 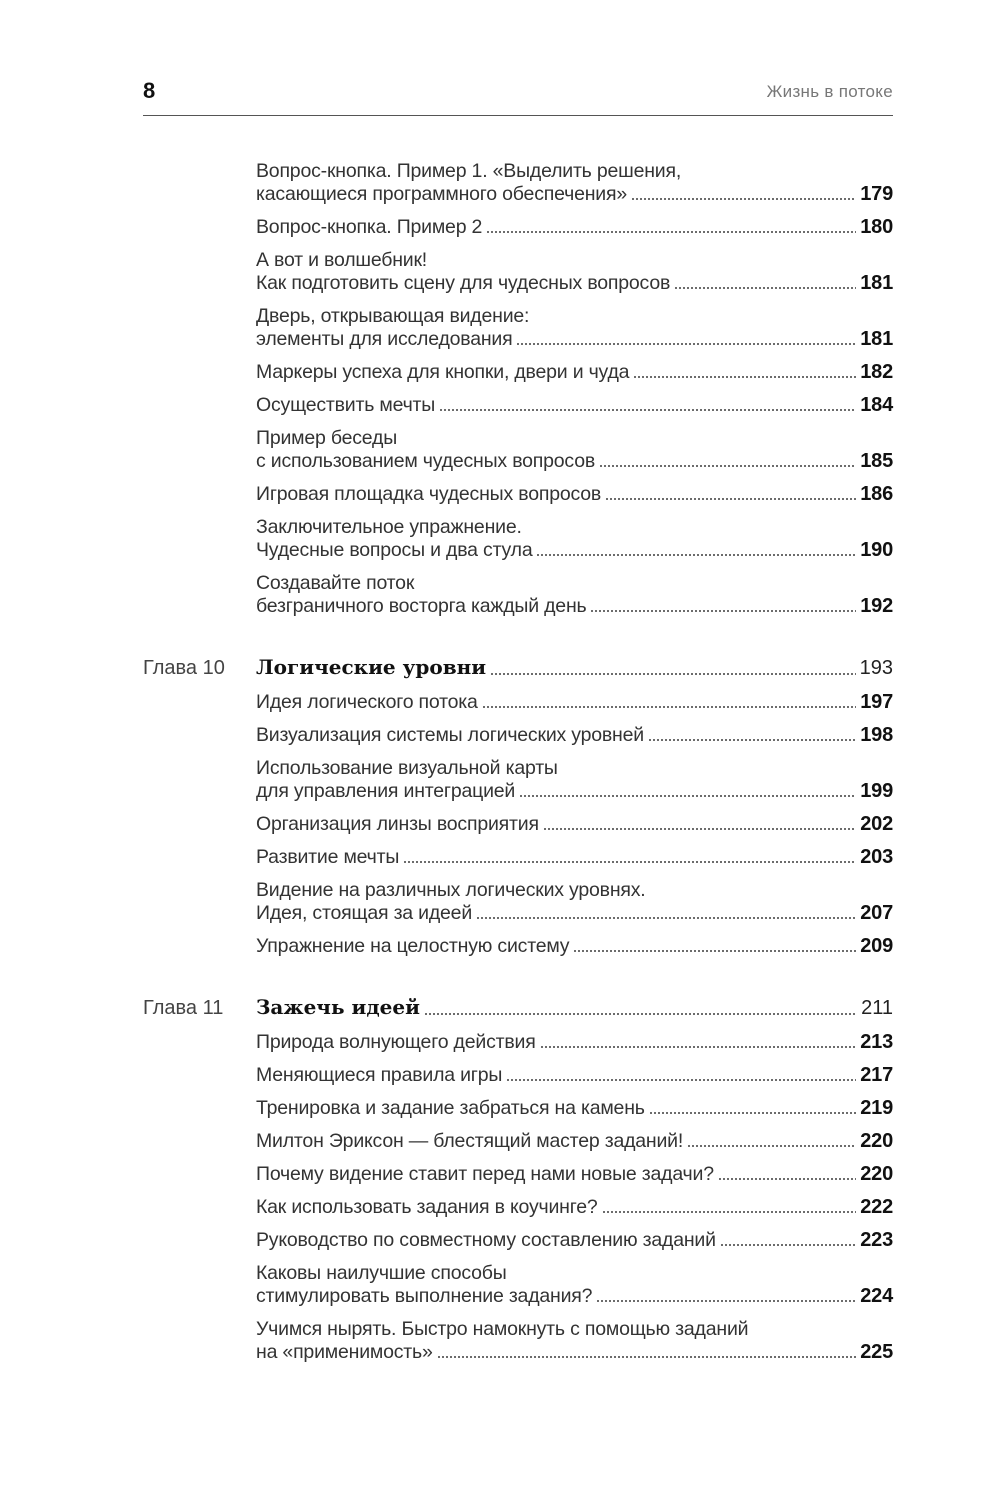 I want to click on entry-last-line: Игровая площадка чудесных вопросов 186, so click(x=574, y=494).